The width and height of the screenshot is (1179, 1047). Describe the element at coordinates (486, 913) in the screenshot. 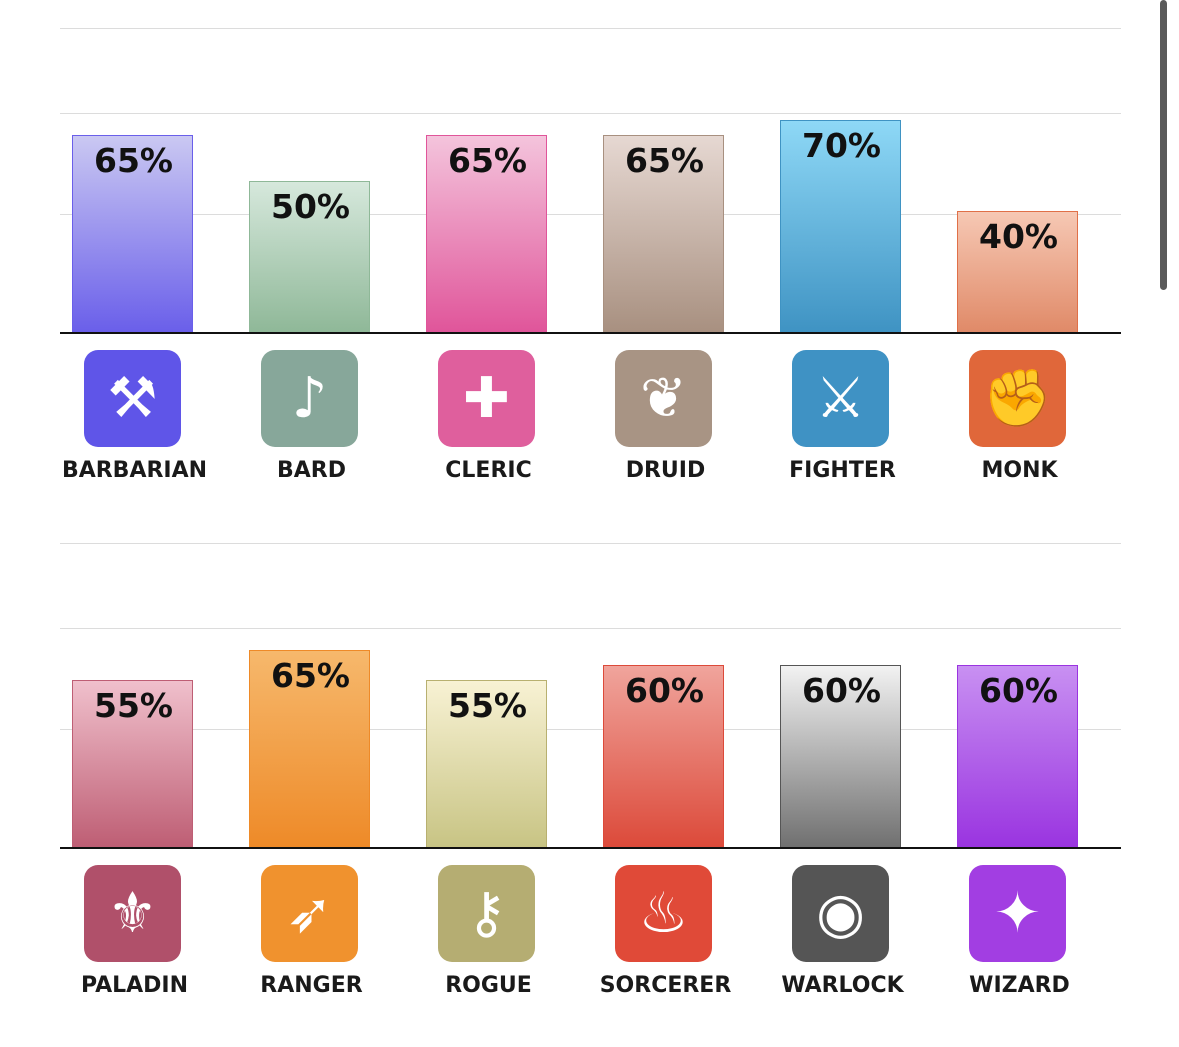

I see `dagger-key-icon: ⚷` at that location.